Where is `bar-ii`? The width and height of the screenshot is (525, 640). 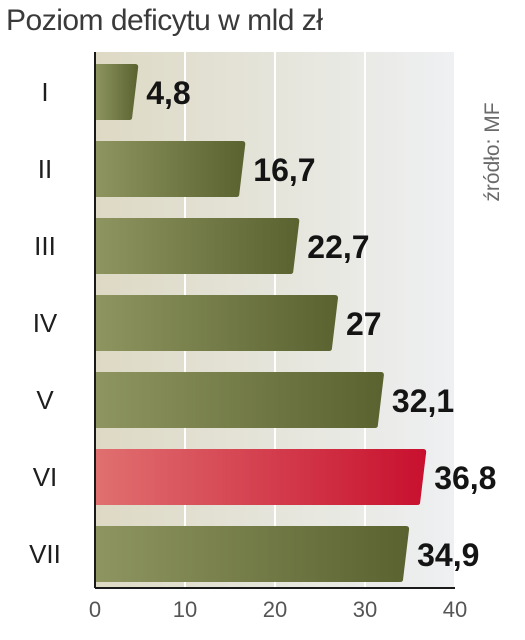
bar-ii is located at coordinates (170, 169).